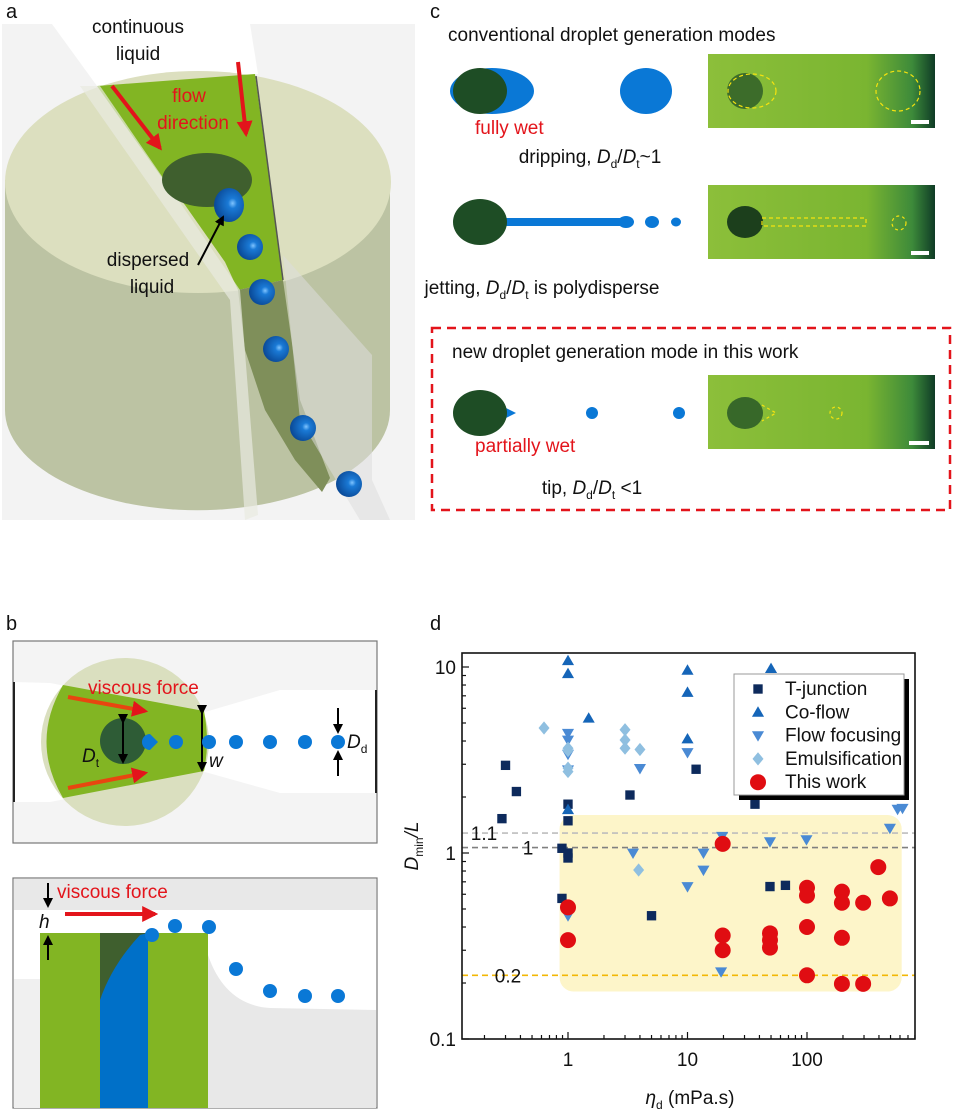  Describe the element at coordinates (12, 12) in the screenshot. I see `panel-label-a: a` at that location.